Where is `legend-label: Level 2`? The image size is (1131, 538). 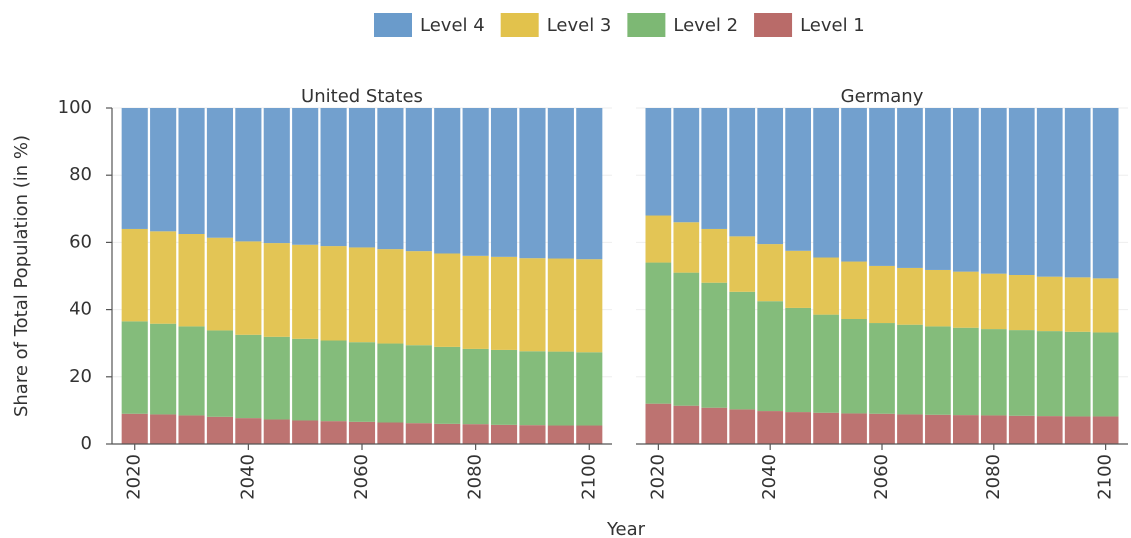 legend-label: Level 2 is located at coordinates (705, 25).